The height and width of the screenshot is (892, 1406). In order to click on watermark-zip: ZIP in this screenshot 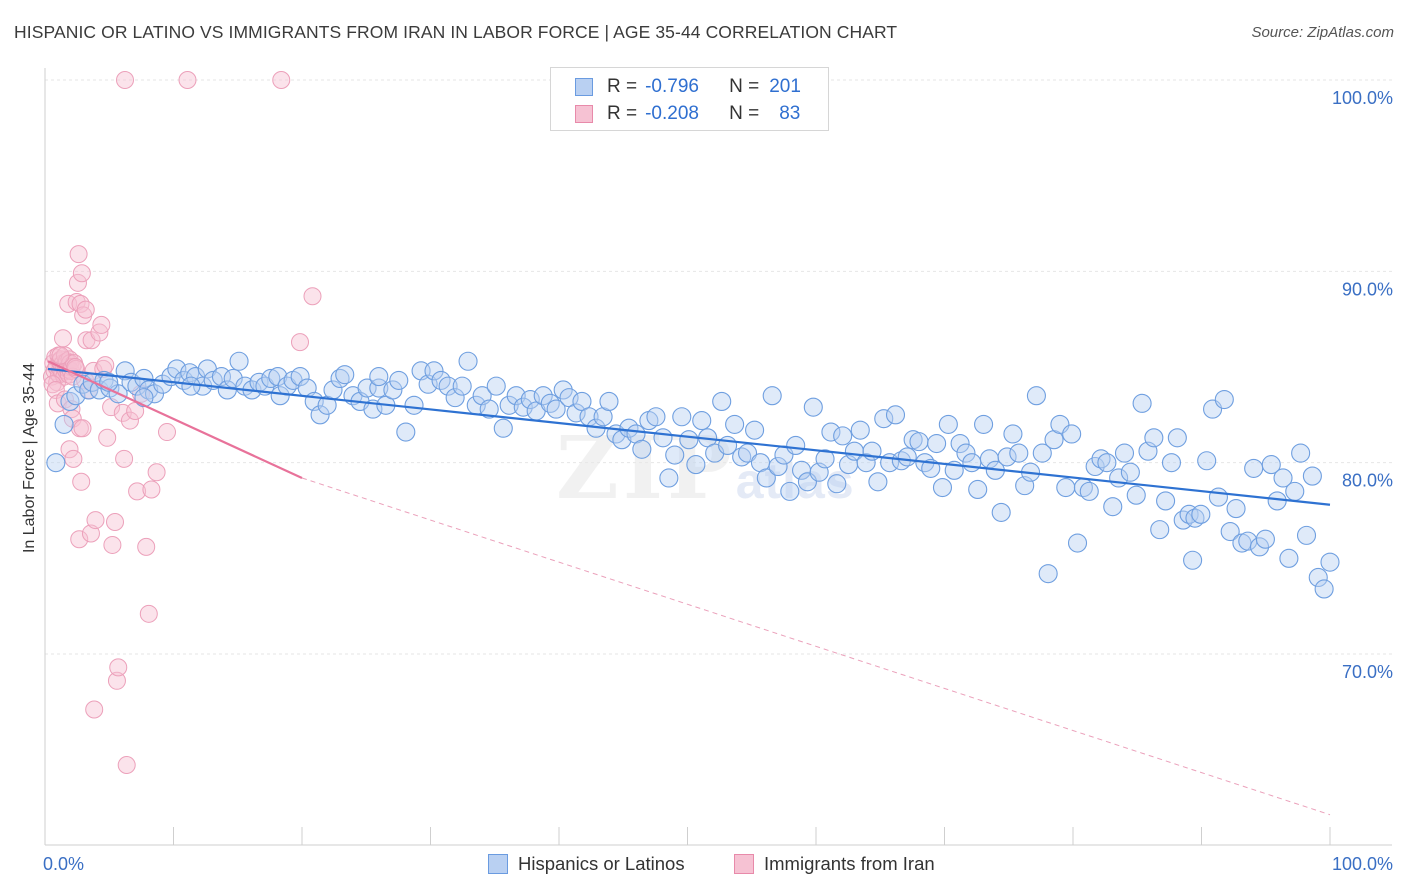, I will do `click(646, 468)`.